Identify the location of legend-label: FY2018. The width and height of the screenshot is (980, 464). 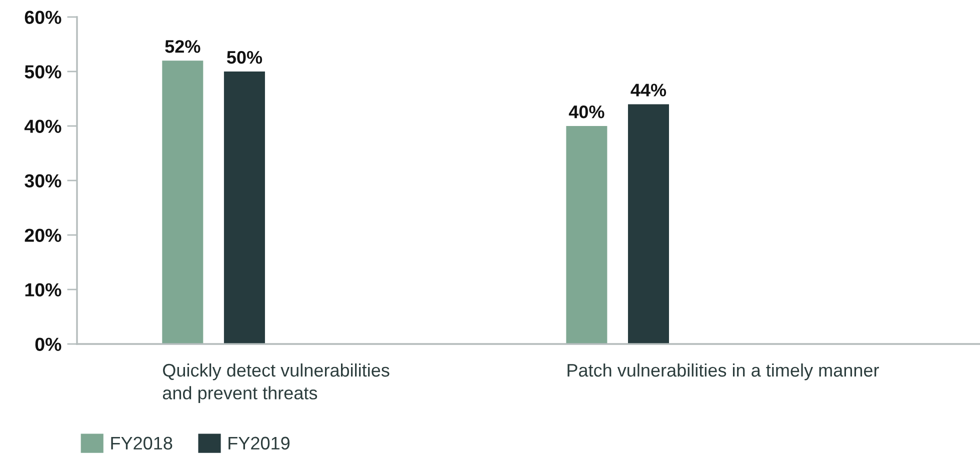
(141, 443).